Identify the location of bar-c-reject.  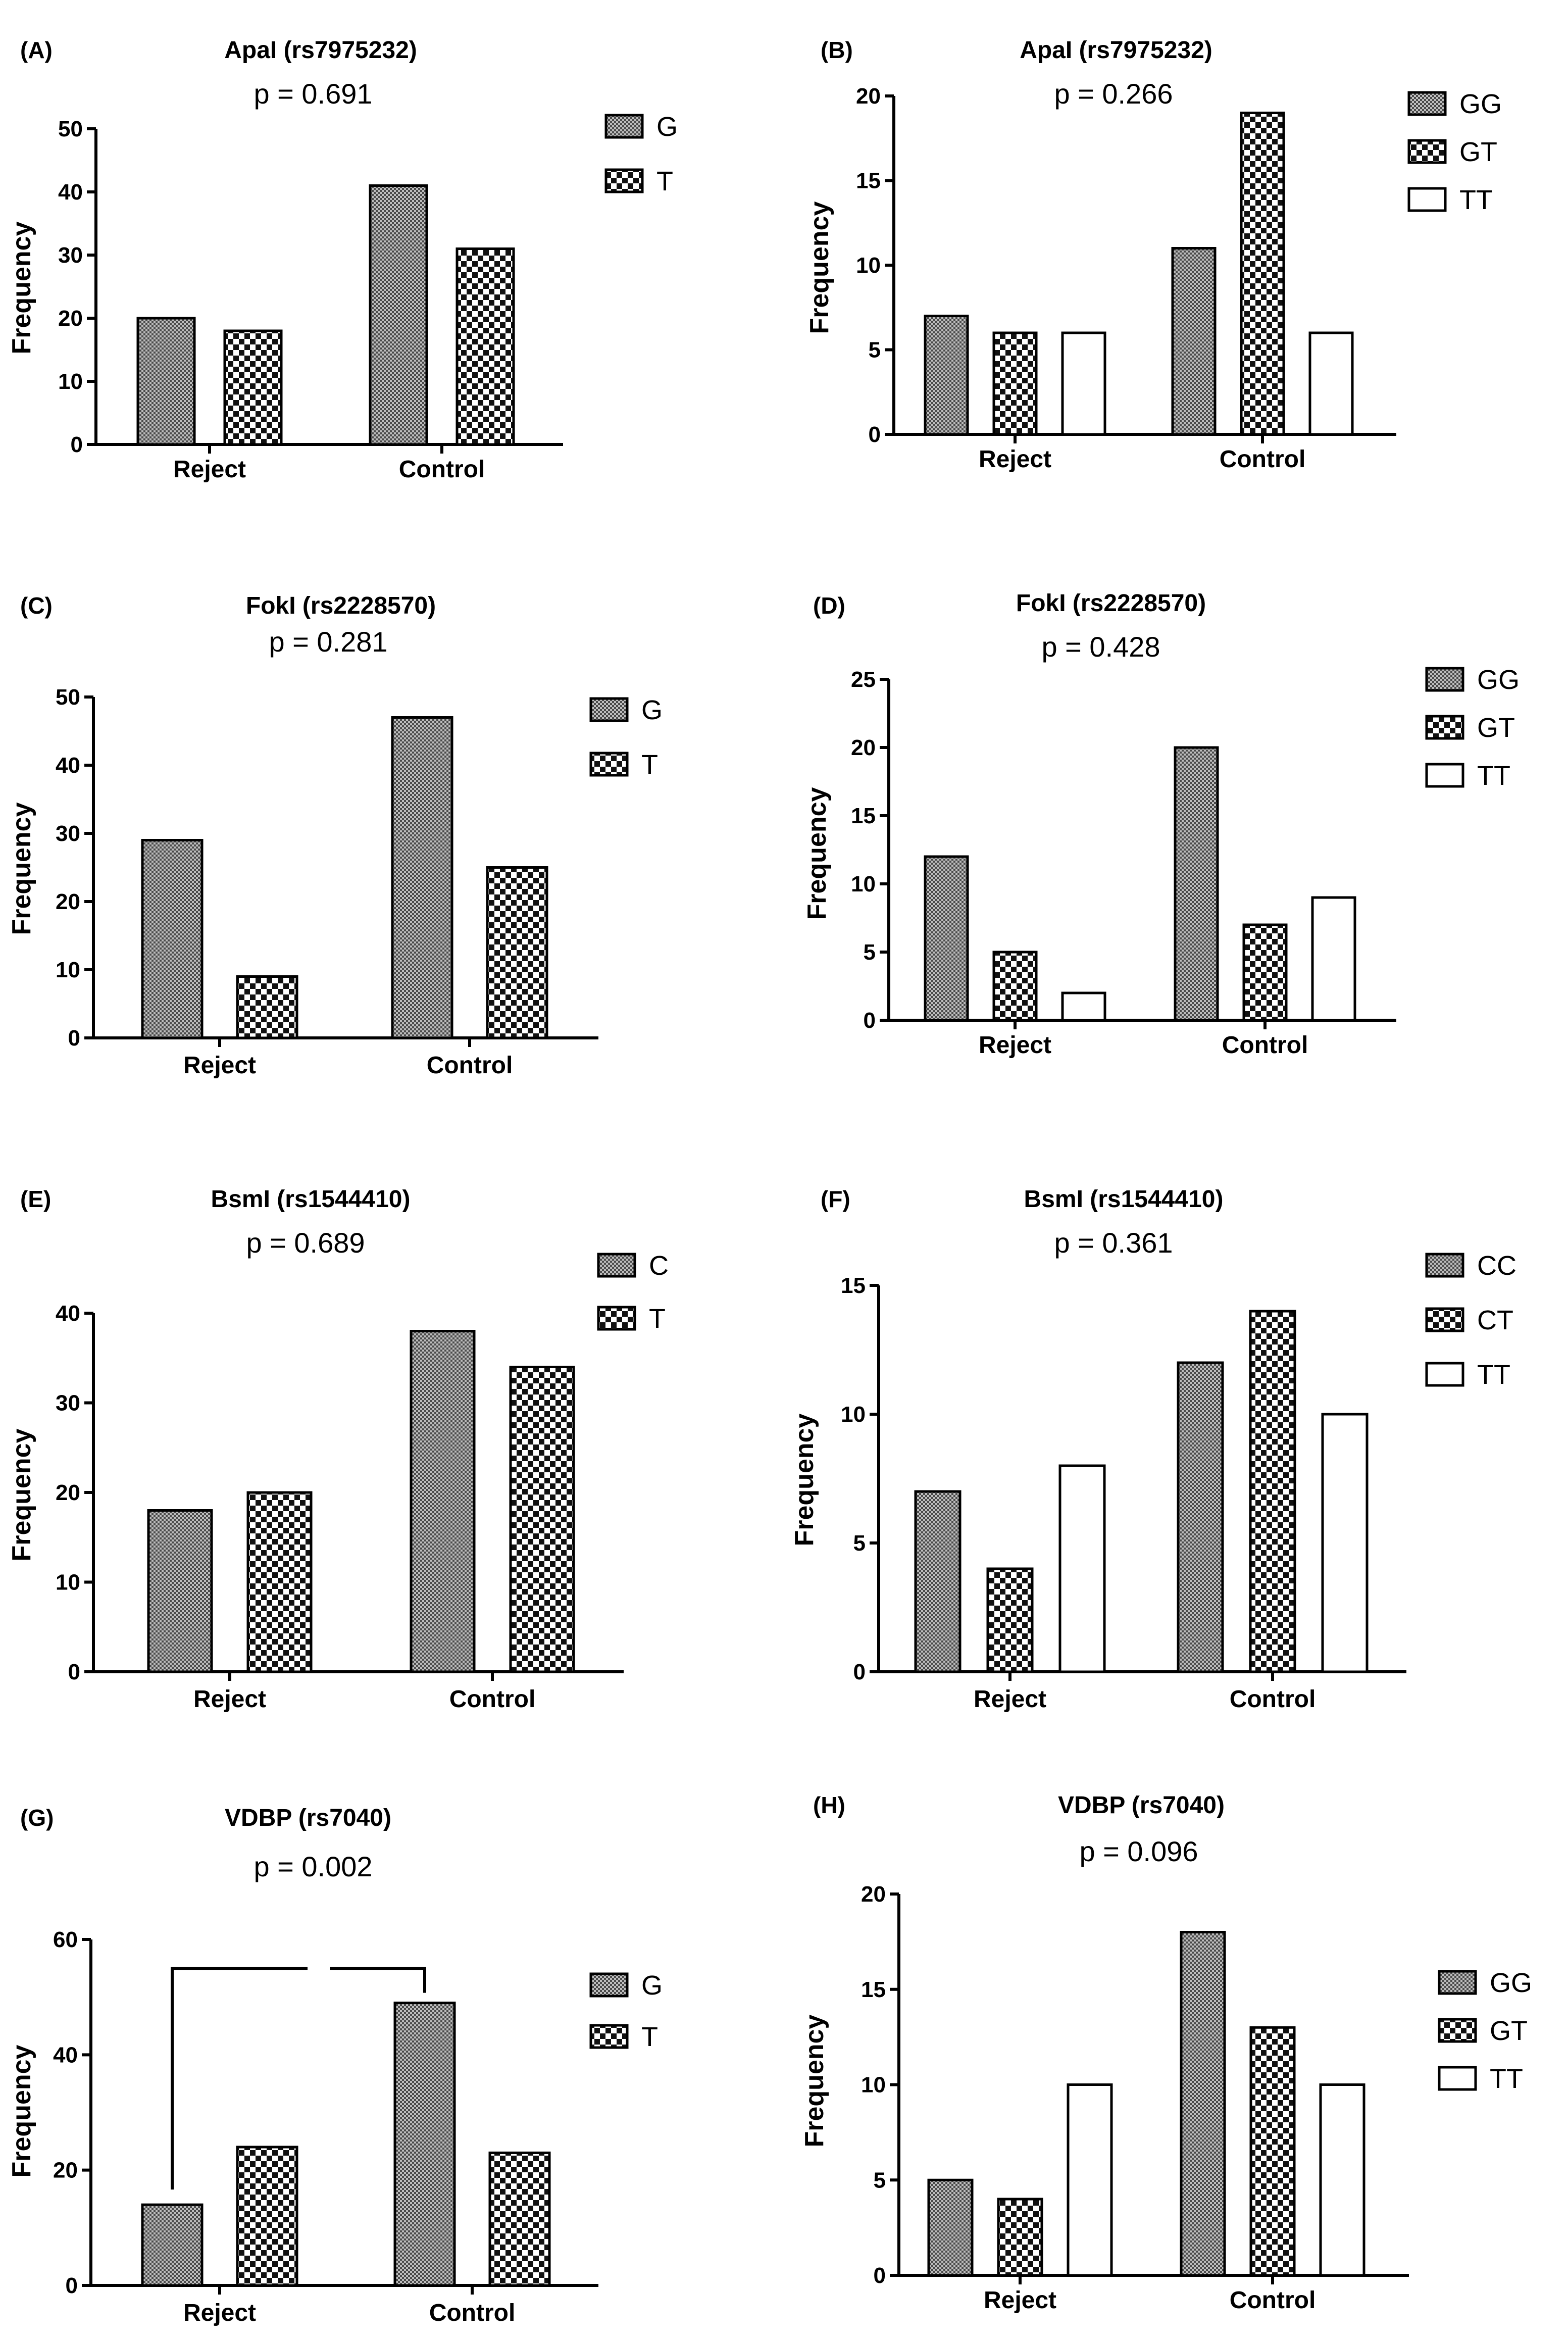
(180, 1591).